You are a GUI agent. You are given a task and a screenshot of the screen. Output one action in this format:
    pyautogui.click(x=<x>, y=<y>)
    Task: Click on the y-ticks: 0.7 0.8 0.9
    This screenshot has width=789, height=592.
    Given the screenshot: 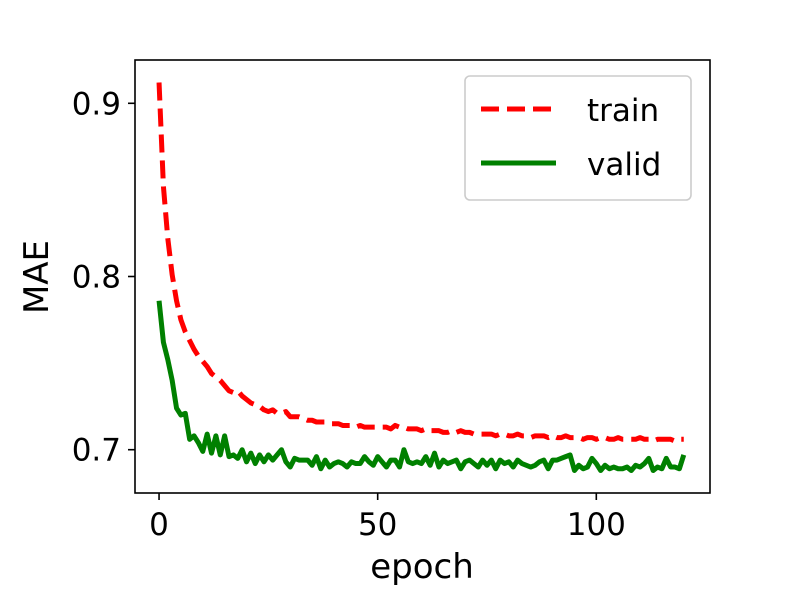 What is the action you would take?
    pyautogui.click(x=103, y=277)
    